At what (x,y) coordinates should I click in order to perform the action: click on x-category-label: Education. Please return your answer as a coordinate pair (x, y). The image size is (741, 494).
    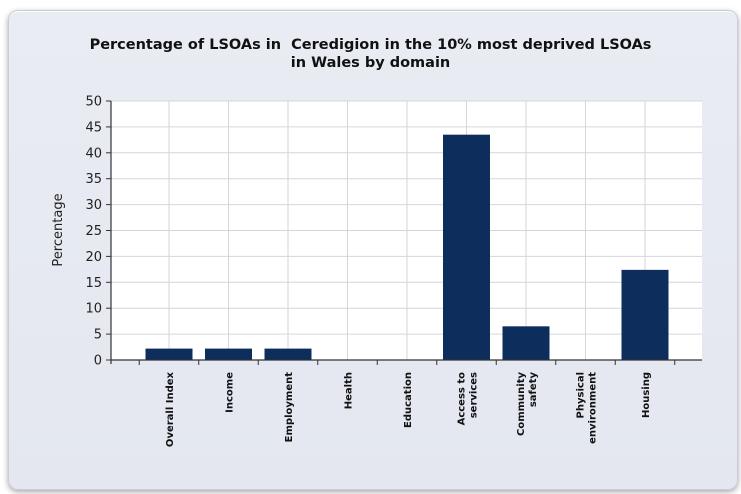
    Looking at the image, I should click on (408, 400).